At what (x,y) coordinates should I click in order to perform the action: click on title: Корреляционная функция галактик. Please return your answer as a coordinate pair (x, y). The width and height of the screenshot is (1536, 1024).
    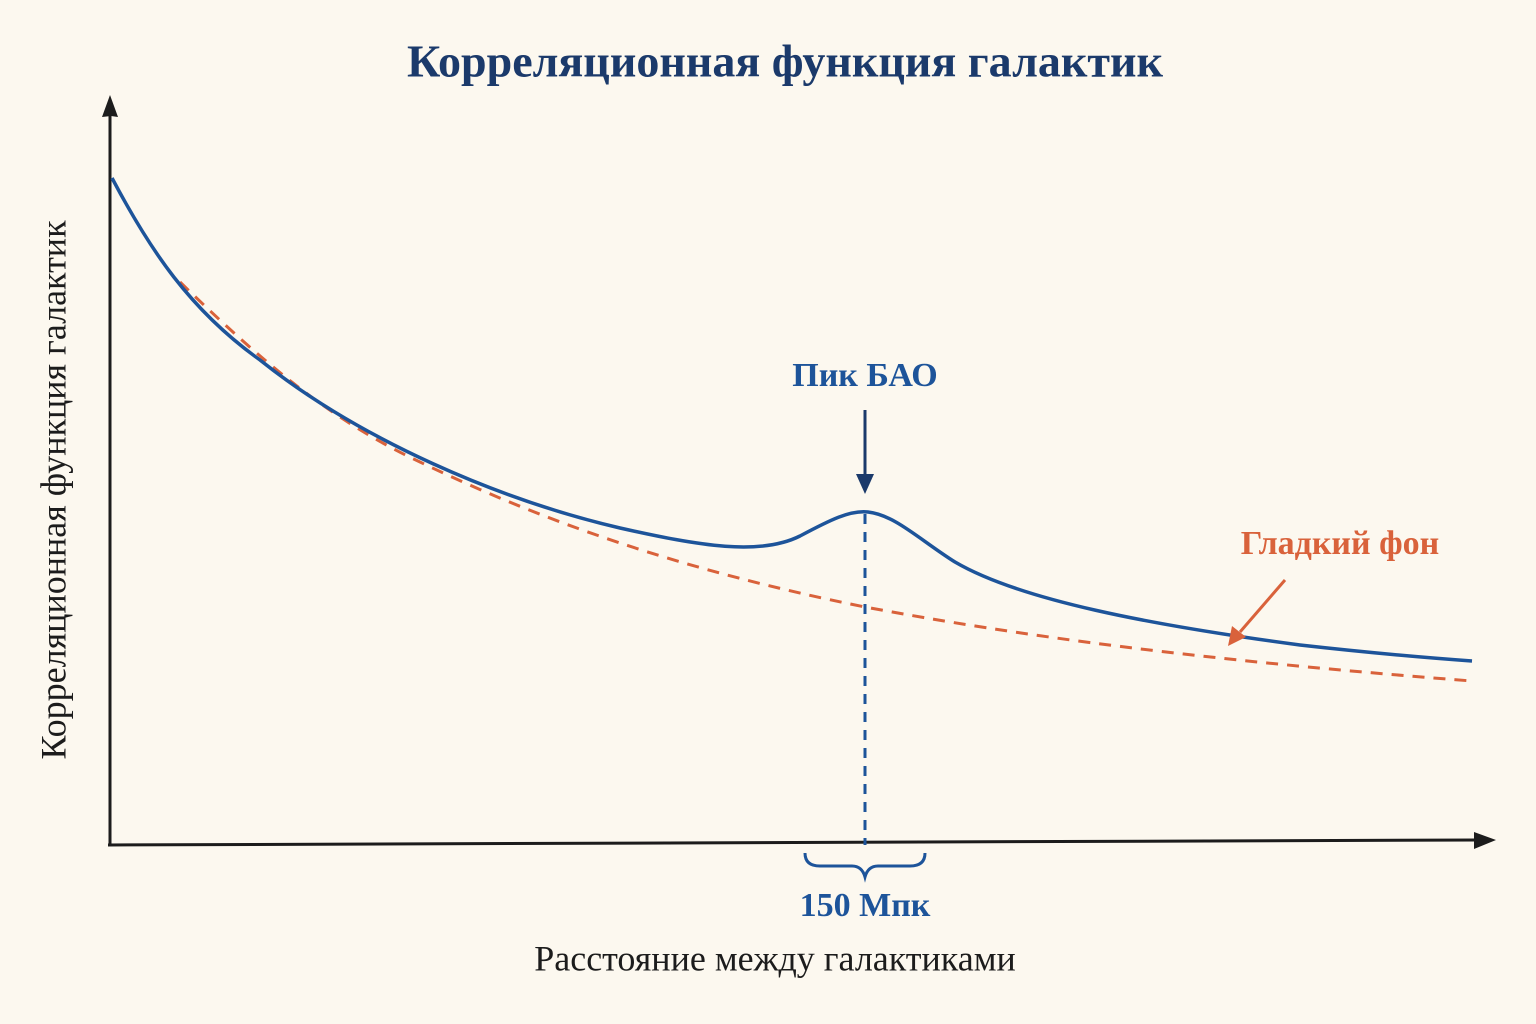
    Looking at the image, I should click on (785, 61).